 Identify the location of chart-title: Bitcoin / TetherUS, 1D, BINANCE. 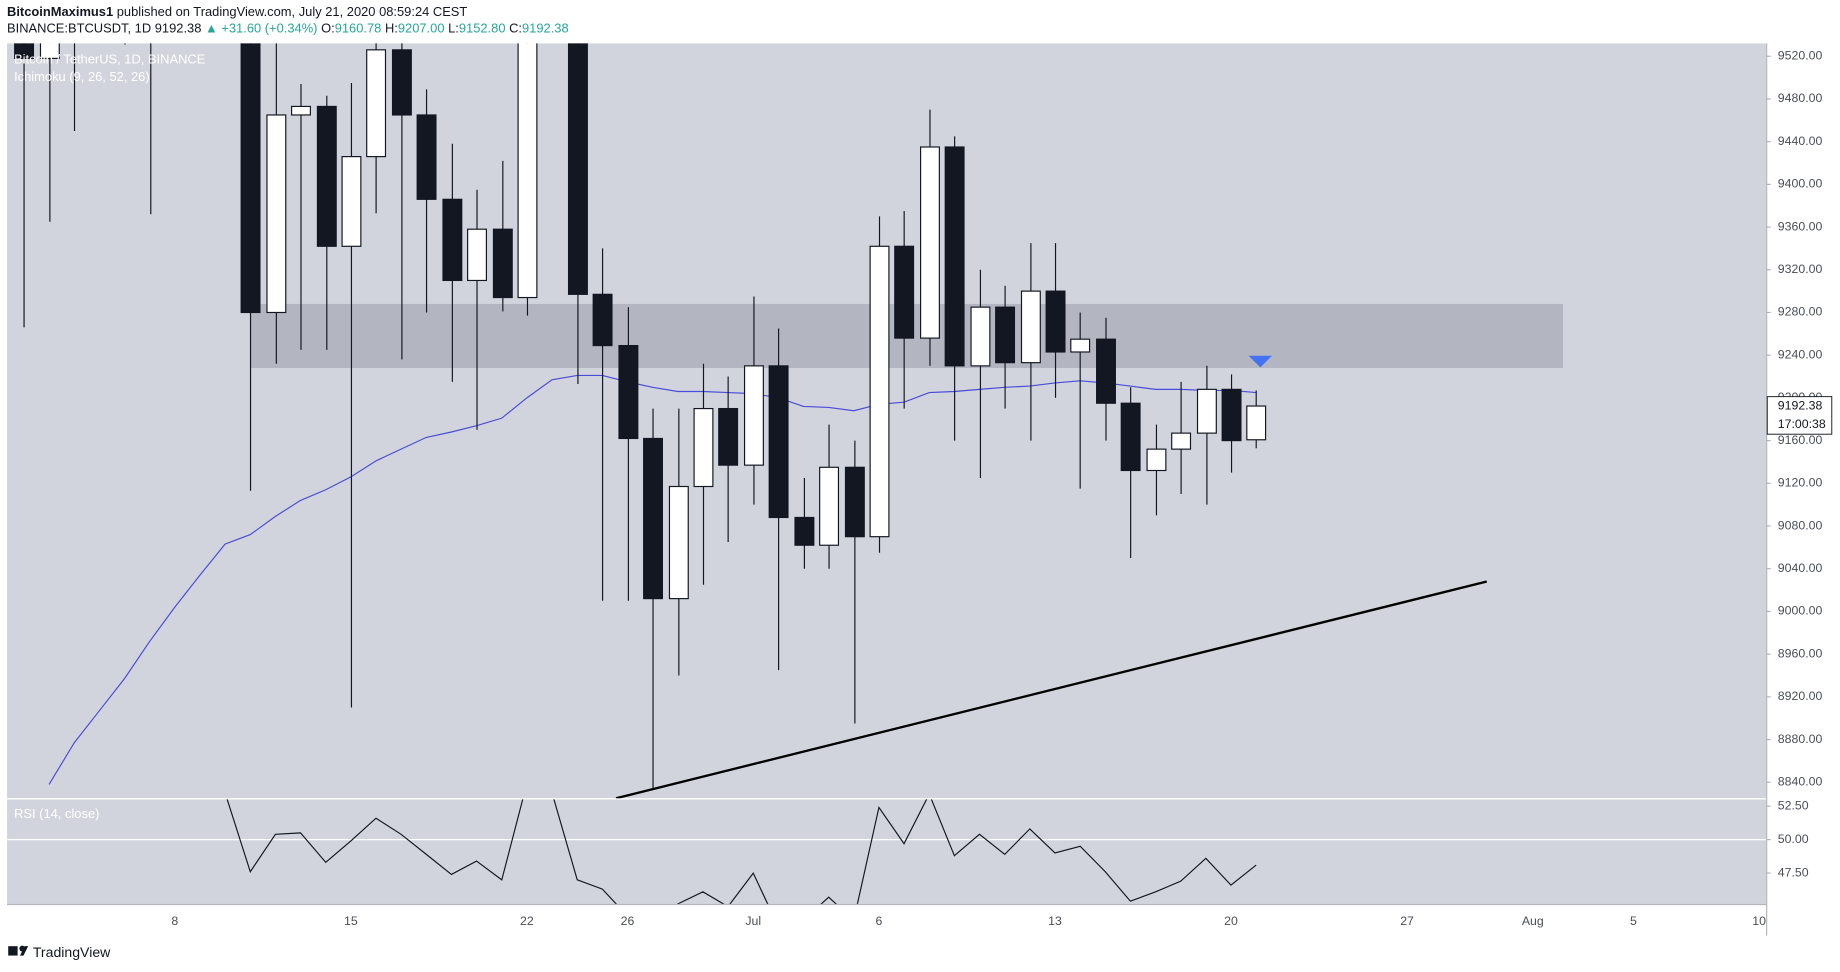
(110, 58).